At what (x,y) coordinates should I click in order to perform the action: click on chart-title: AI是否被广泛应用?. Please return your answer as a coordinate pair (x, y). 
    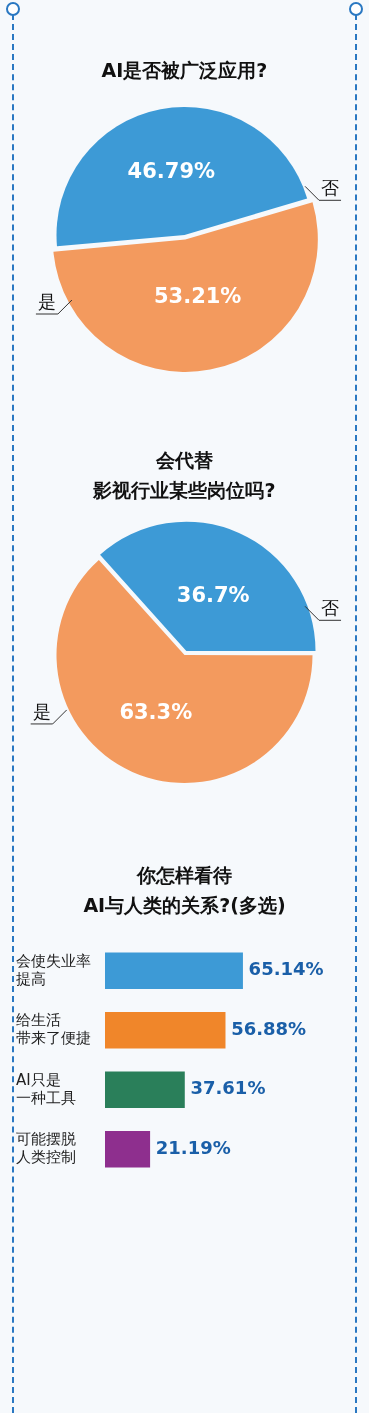
    Looking at the image, I should click on (184, 70).